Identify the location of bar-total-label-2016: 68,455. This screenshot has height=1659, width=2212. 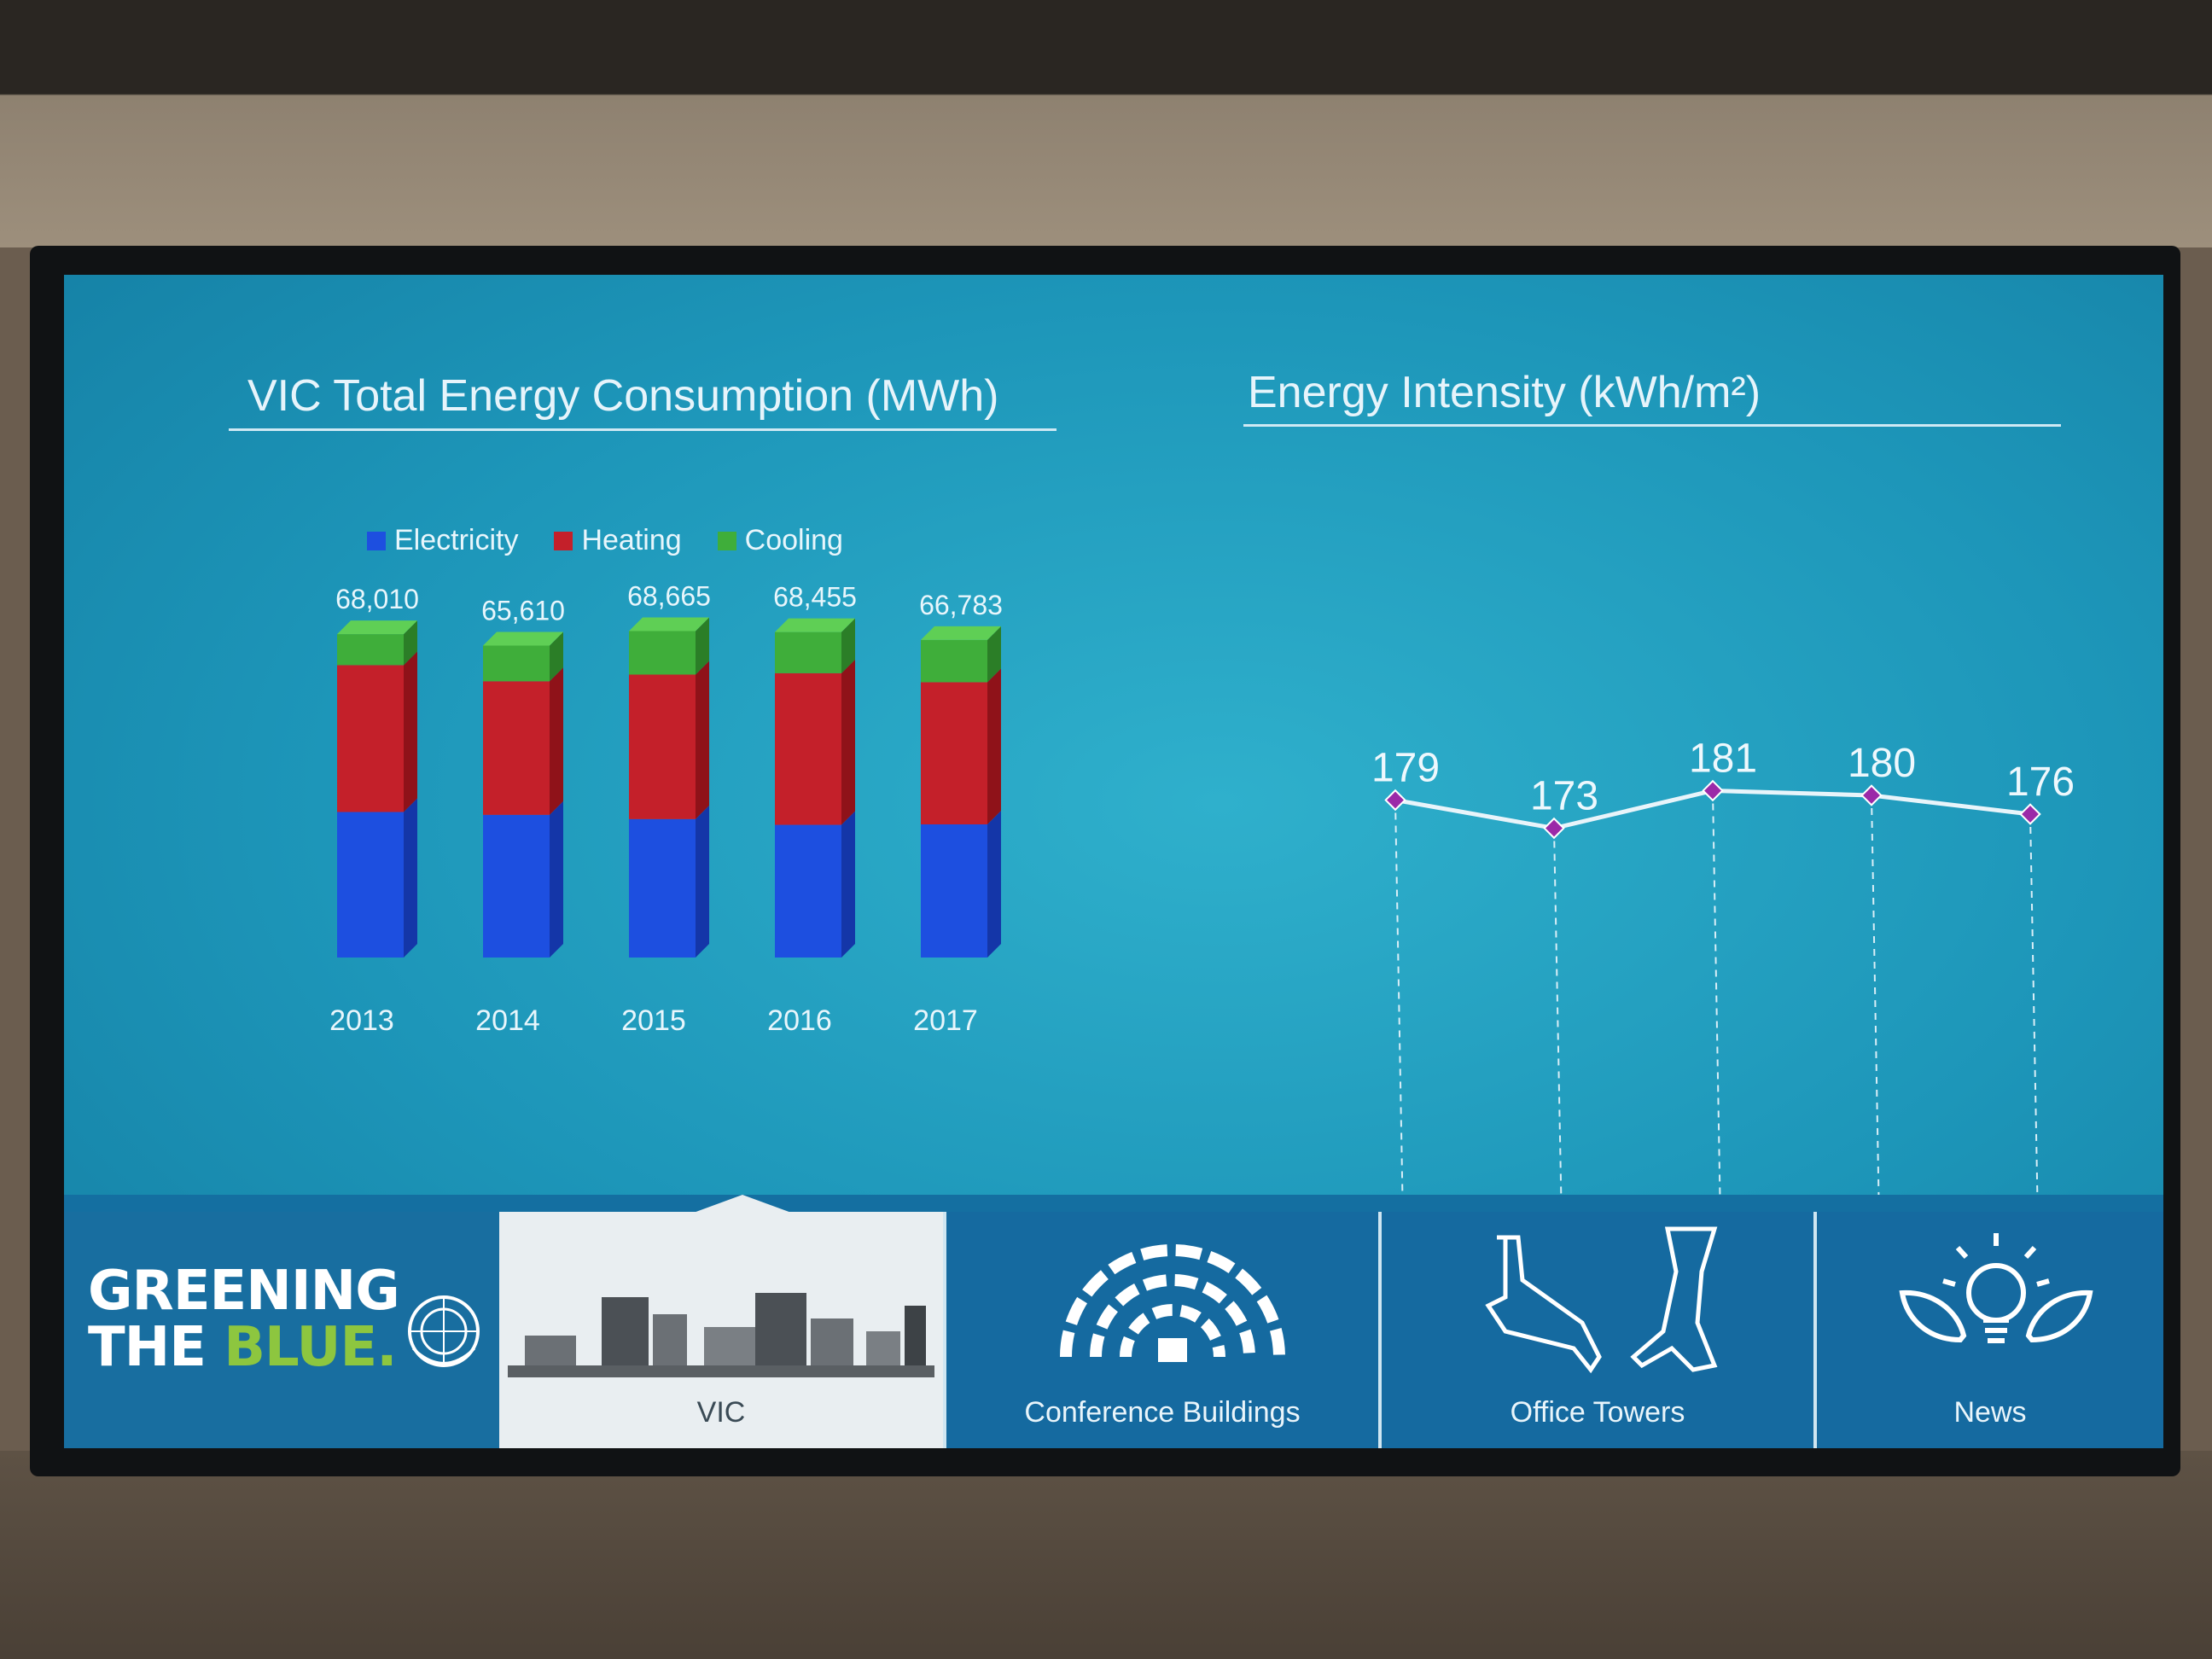
(815, 597).